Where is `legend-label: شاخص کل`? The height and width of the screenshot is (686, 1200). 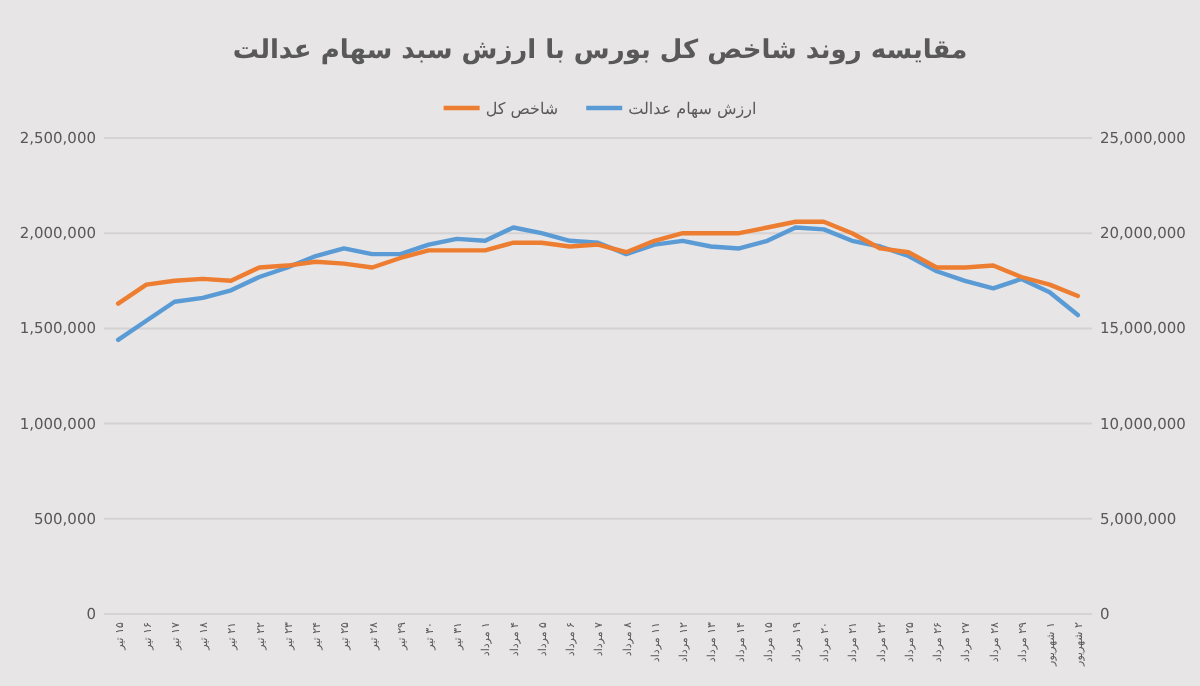 legend-label: شاخص کل is located at coordinates (522, 109).